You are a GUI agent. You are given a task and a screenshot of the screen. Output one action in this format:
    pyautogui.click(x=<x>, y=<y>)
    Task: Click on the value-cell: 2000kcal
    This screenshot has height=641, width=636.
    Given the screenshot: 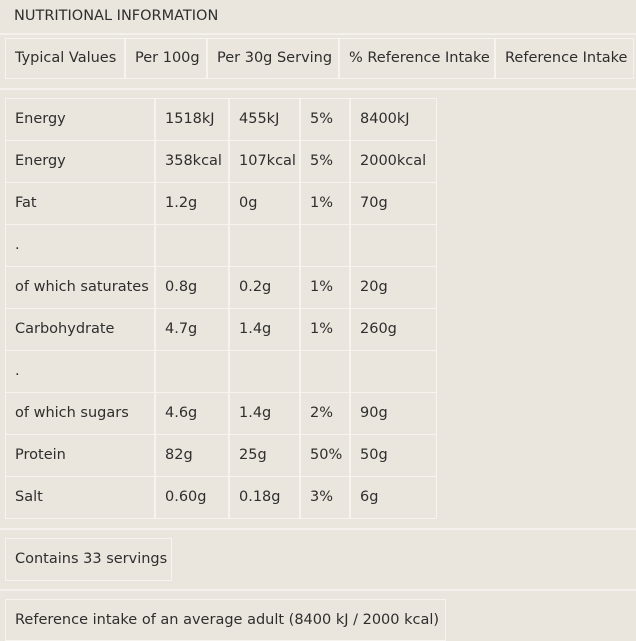 What is the action you would take?
    pyautogui.click(x=393, y=161)
    